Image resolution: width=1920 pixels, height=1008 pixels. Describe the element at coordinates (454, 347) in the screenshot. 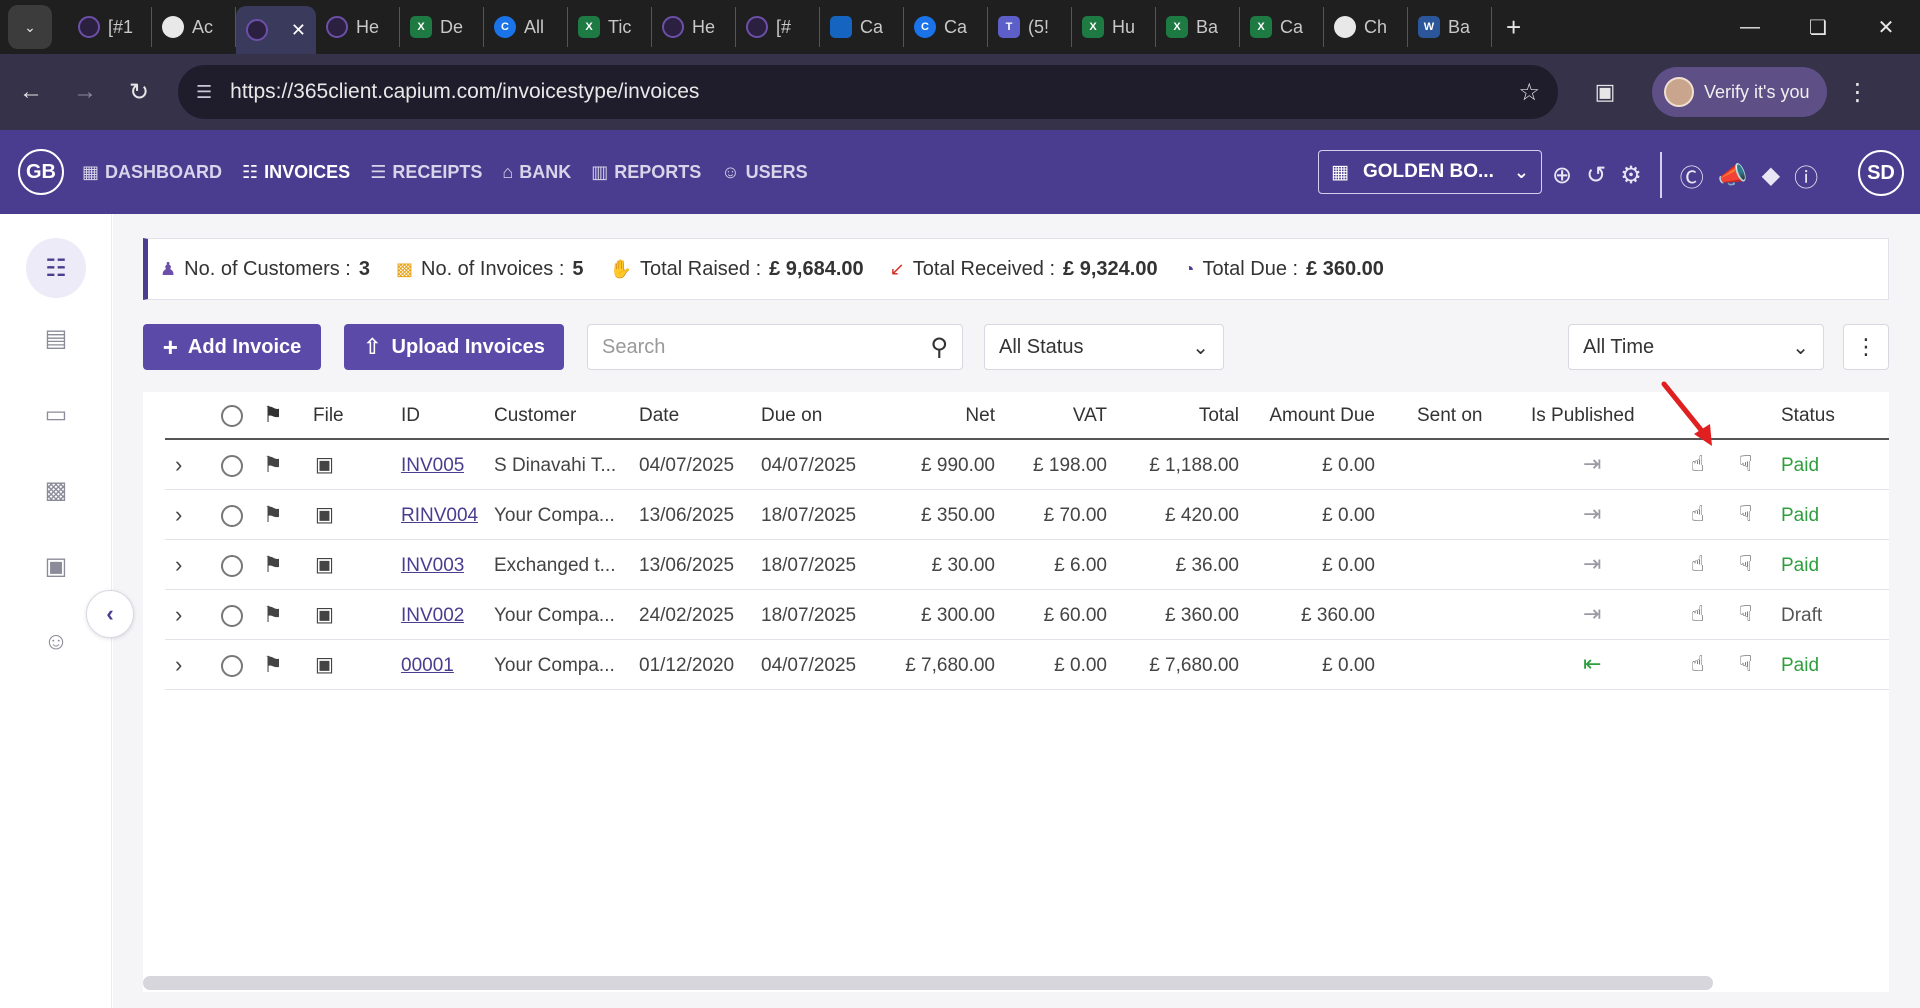

I see `upload-invoices-button: ⇧ Upload Invoices` at that location.